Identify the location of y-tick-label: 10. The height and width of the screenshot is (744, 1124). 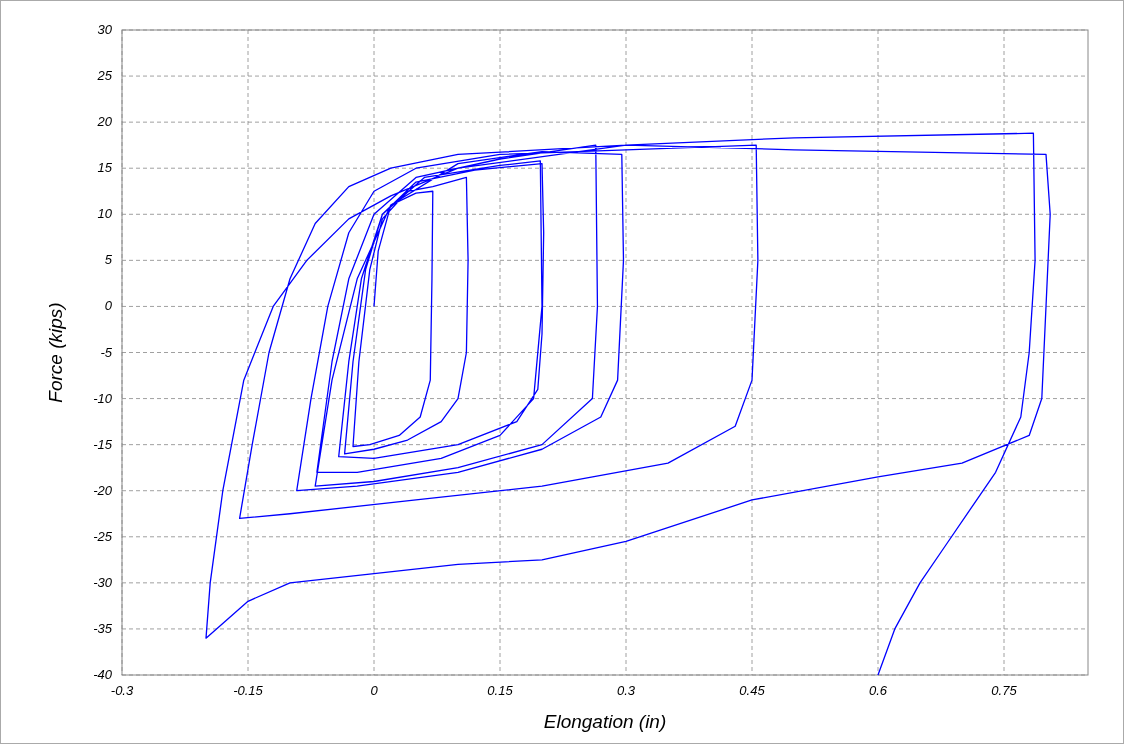
(105, 214).